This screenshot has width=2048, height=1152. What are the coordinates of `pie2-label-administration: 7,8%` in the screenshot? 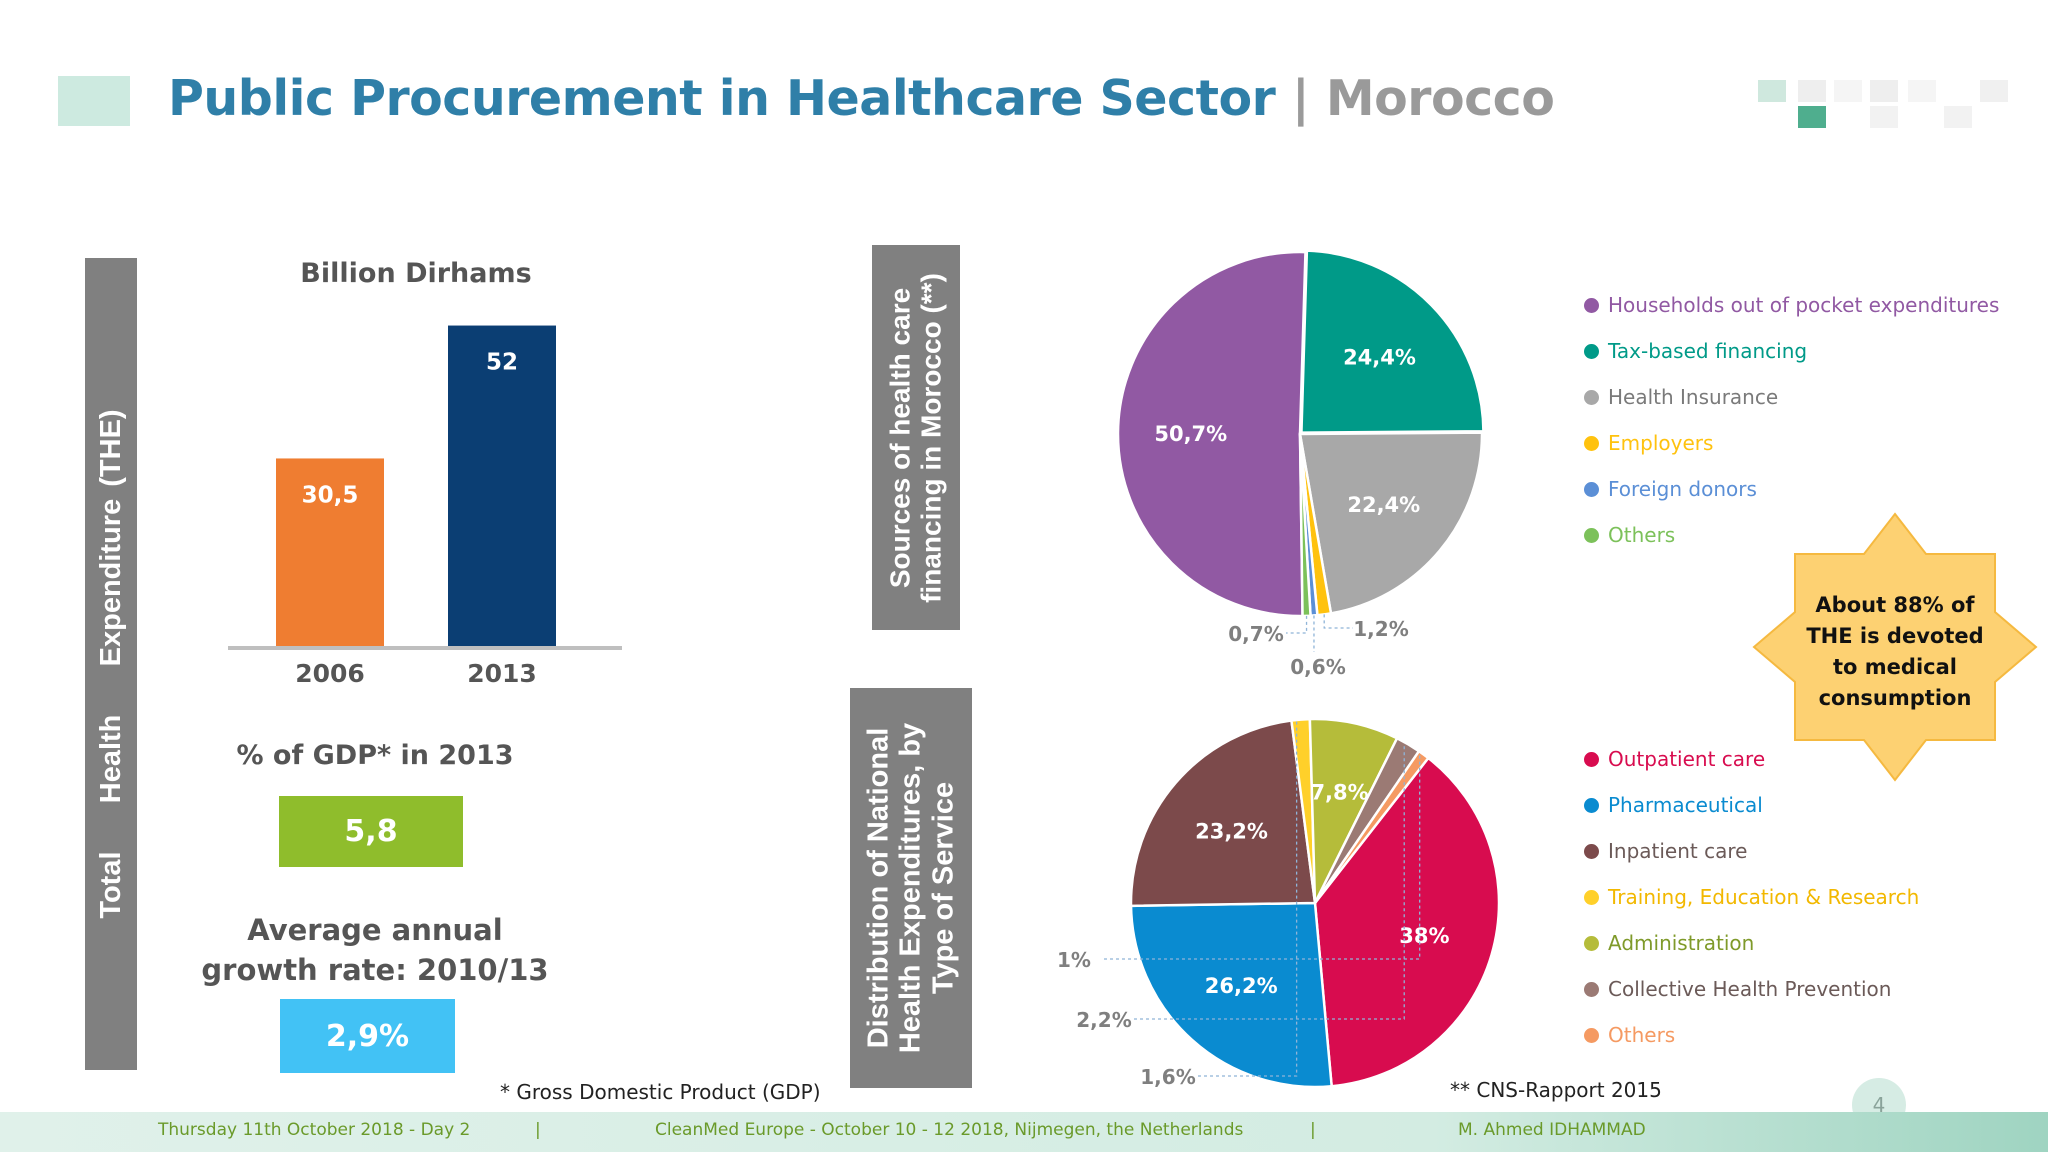 It's located at (1339, 793).